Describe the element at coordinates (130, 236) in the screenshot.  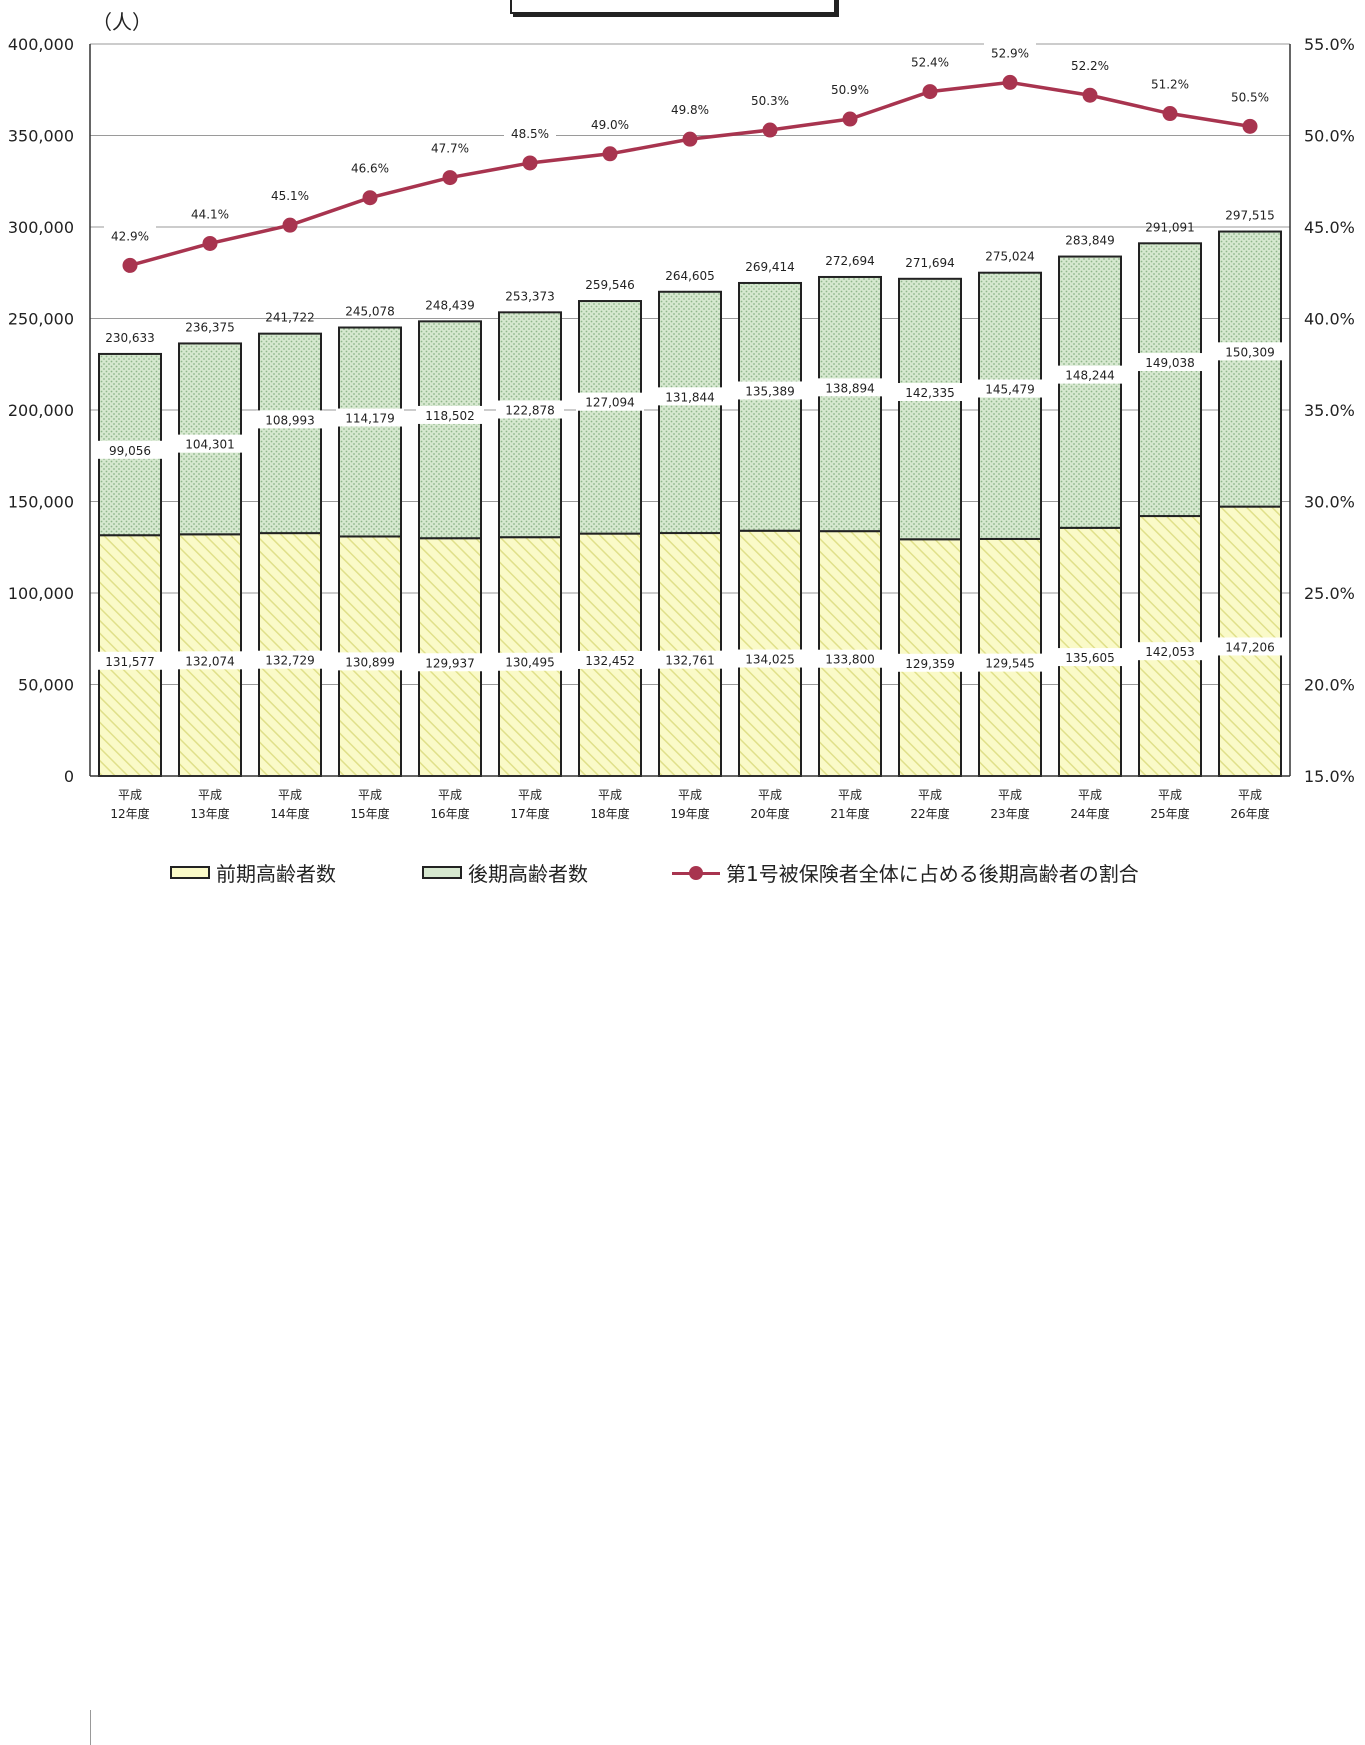
I see `ratio-value-label: 42.9%` at that location.